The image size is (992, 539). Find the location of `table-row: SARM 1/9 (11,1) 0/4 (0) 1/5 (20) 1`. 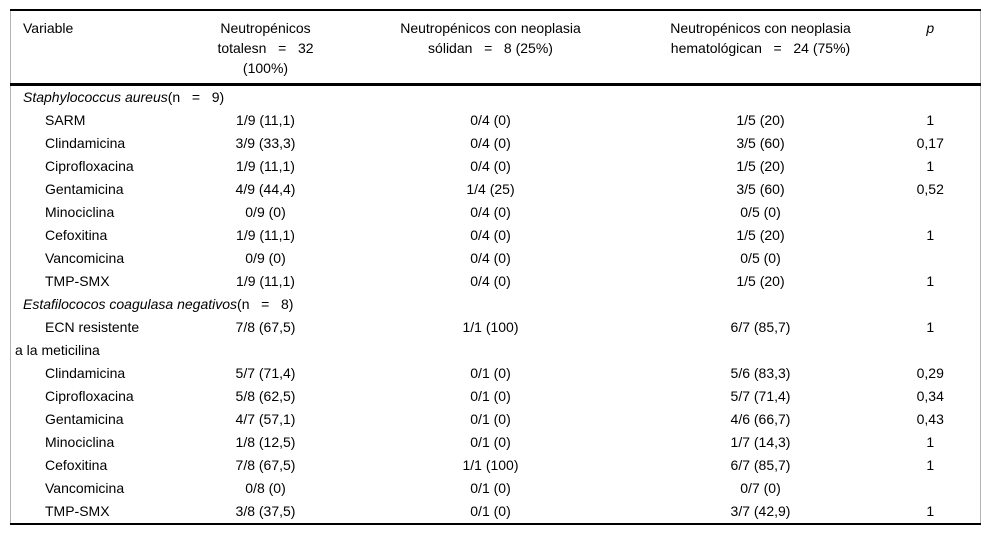

table-row: SARM 1/9 (11,1) 0/4 (0) 1/5 (20) 1 is located at coordinates (496, 120).